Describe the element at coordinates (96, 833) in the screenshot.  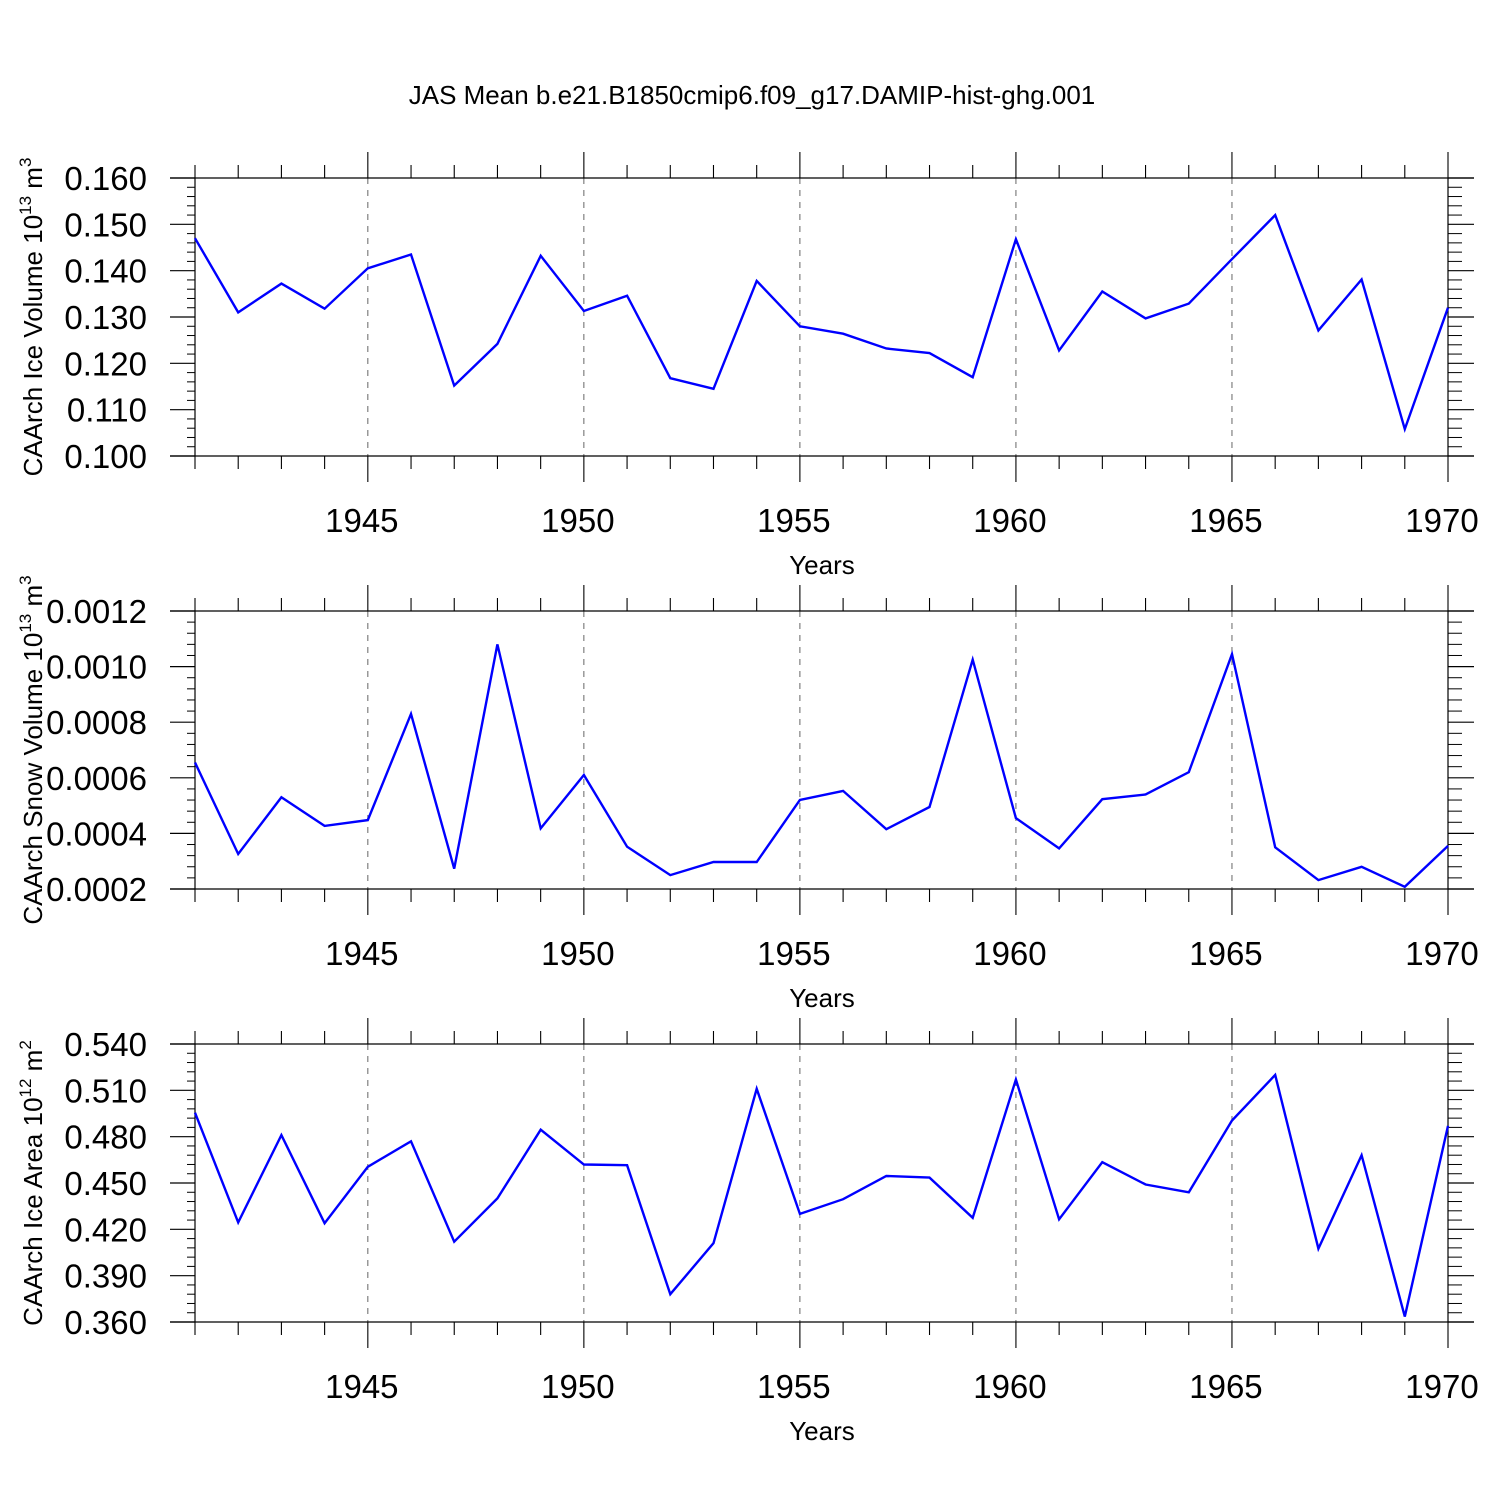
I see `y-tick-label: 0.0004` at that location.